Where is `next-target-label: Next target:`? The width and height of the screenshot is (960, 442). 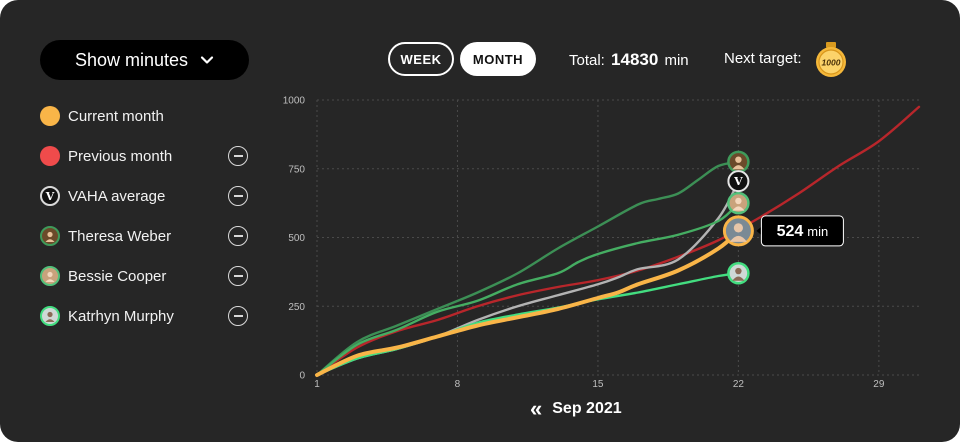 next-target-label: Next target: is located at coordinates (763, 58).